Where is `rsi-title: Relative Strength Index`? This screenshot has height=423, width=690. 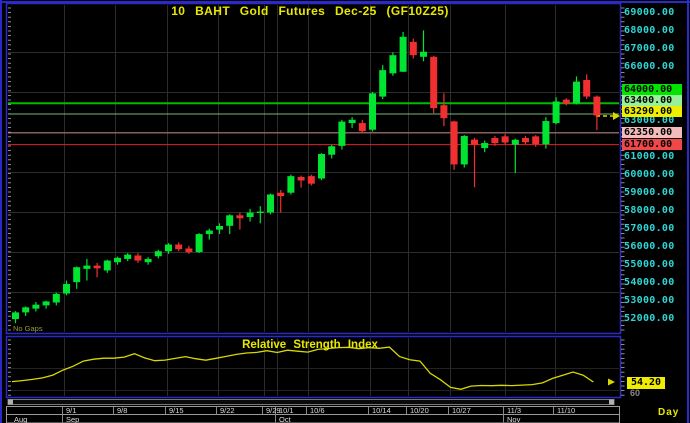 rsi-title: Relative Strength Index is located at coordinates (310, 345).